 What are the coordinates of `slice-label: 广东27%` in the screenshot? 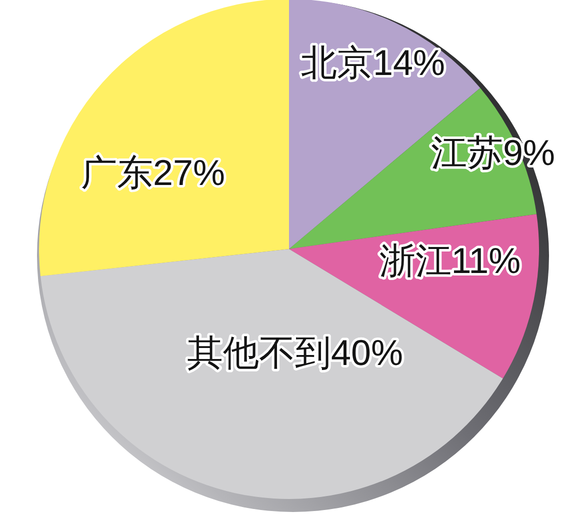 It's located at (153, 172).